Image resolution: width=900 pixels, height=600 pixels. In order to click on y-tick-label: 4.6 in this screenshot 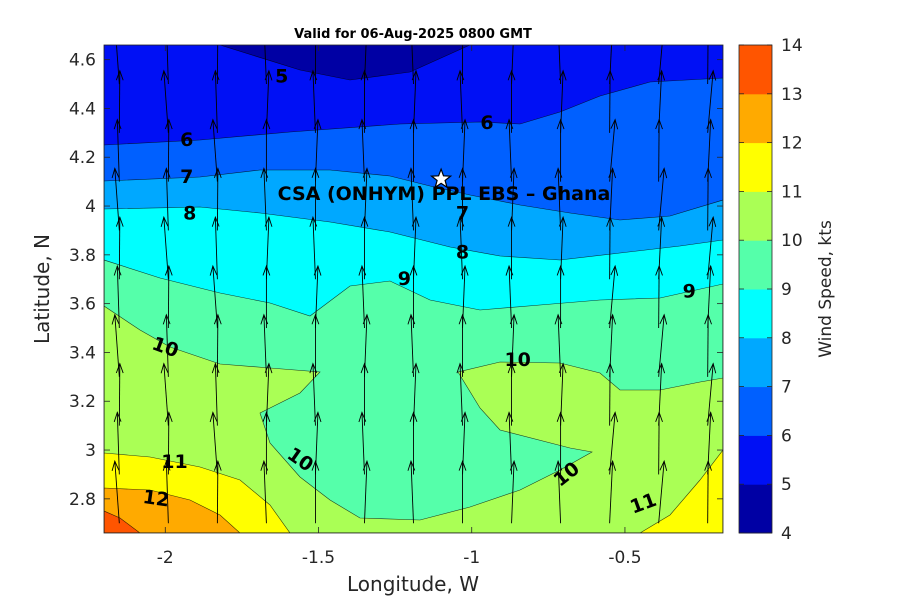, I will do `click(82, 61)`.